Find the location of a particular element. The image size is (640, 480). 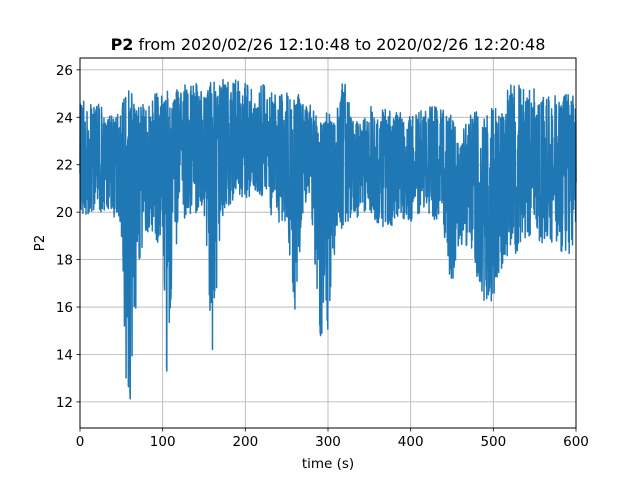

y-tick-label: 18 is located at coordinates (64, 261).